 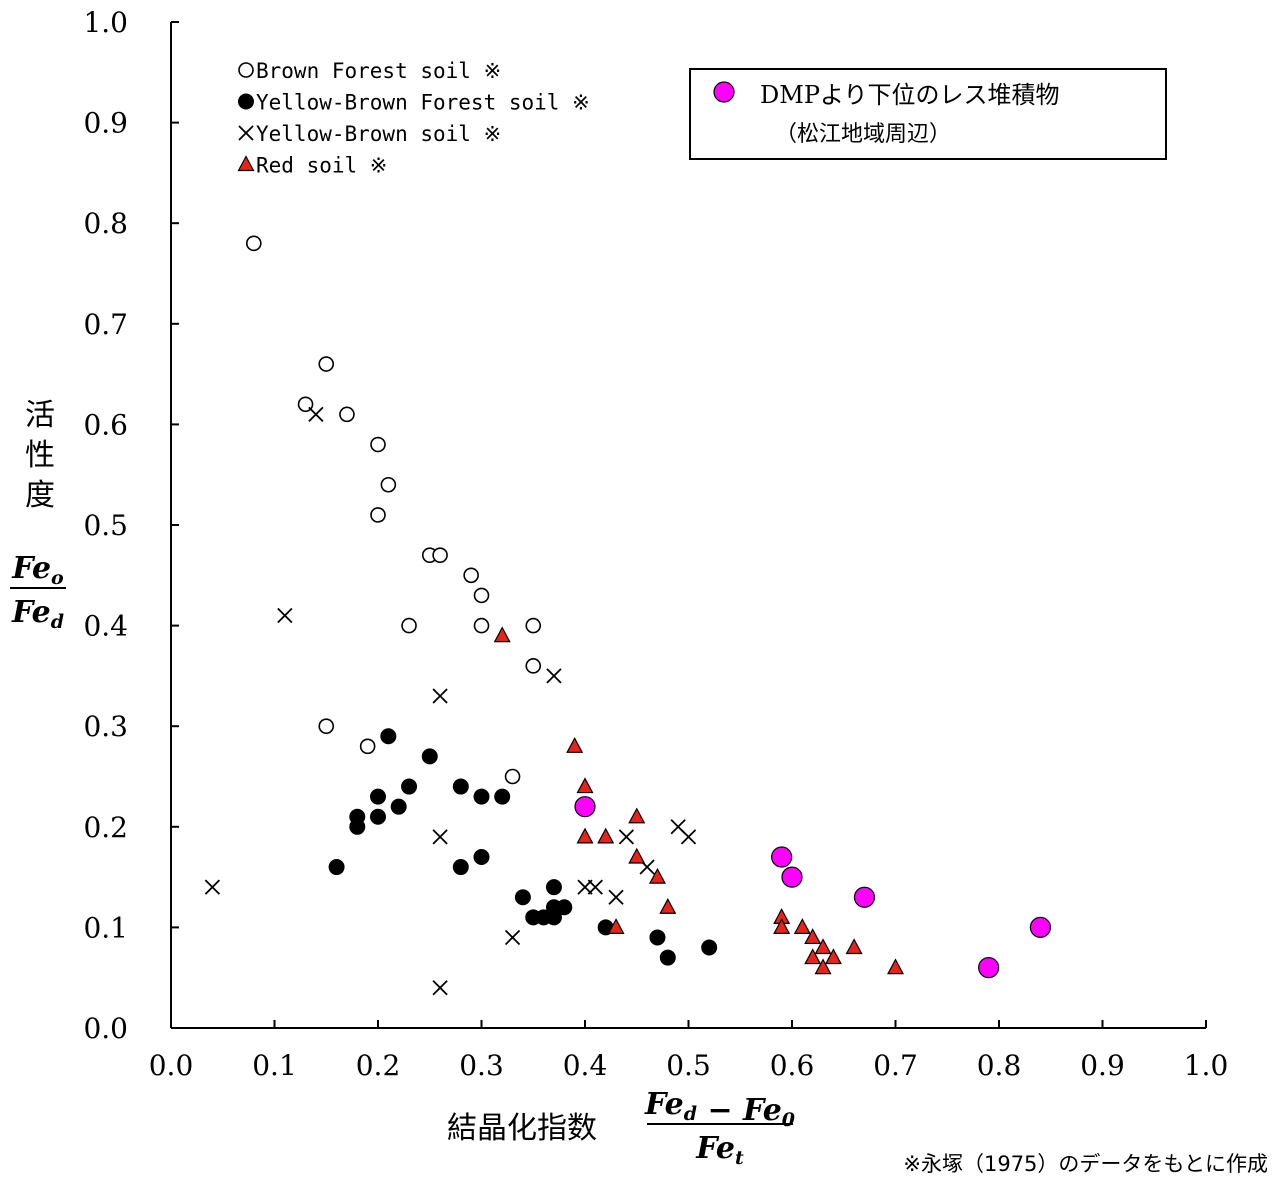 I want to click on x-tick-label: 0.9, so click(x=1102, y=1065).